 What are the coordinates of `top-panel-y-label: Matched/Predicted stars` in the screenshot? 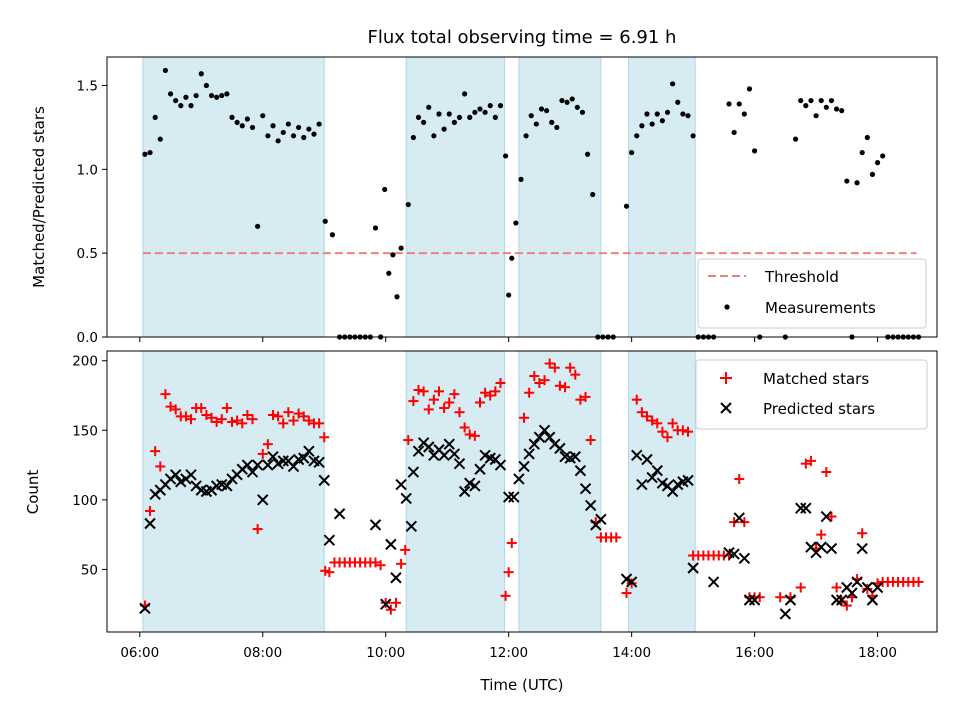 It's located at (39, 197).